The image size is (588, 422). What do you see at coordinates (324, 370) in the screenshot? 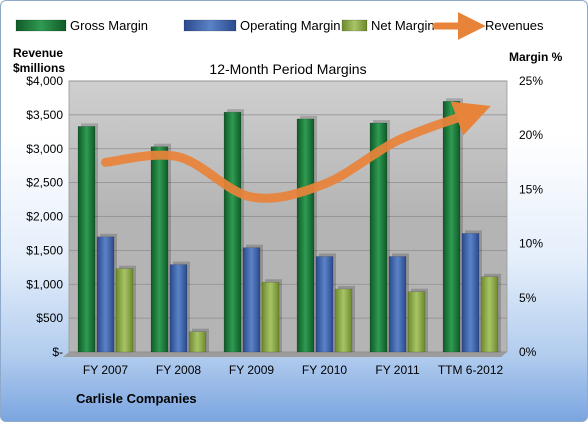
I see `x-category-label: FY 2010` at bounding box center [324, 370].